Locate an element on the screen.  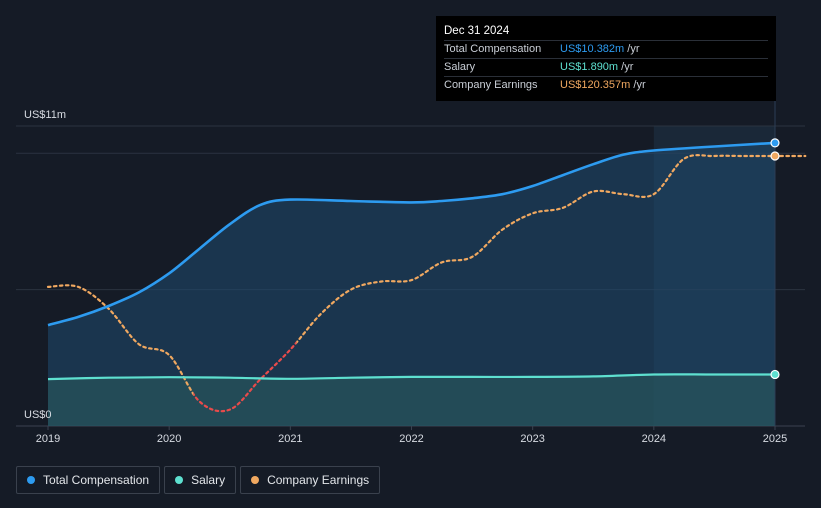
x-tick-label: 2023 is located at coordinates (532, 439).